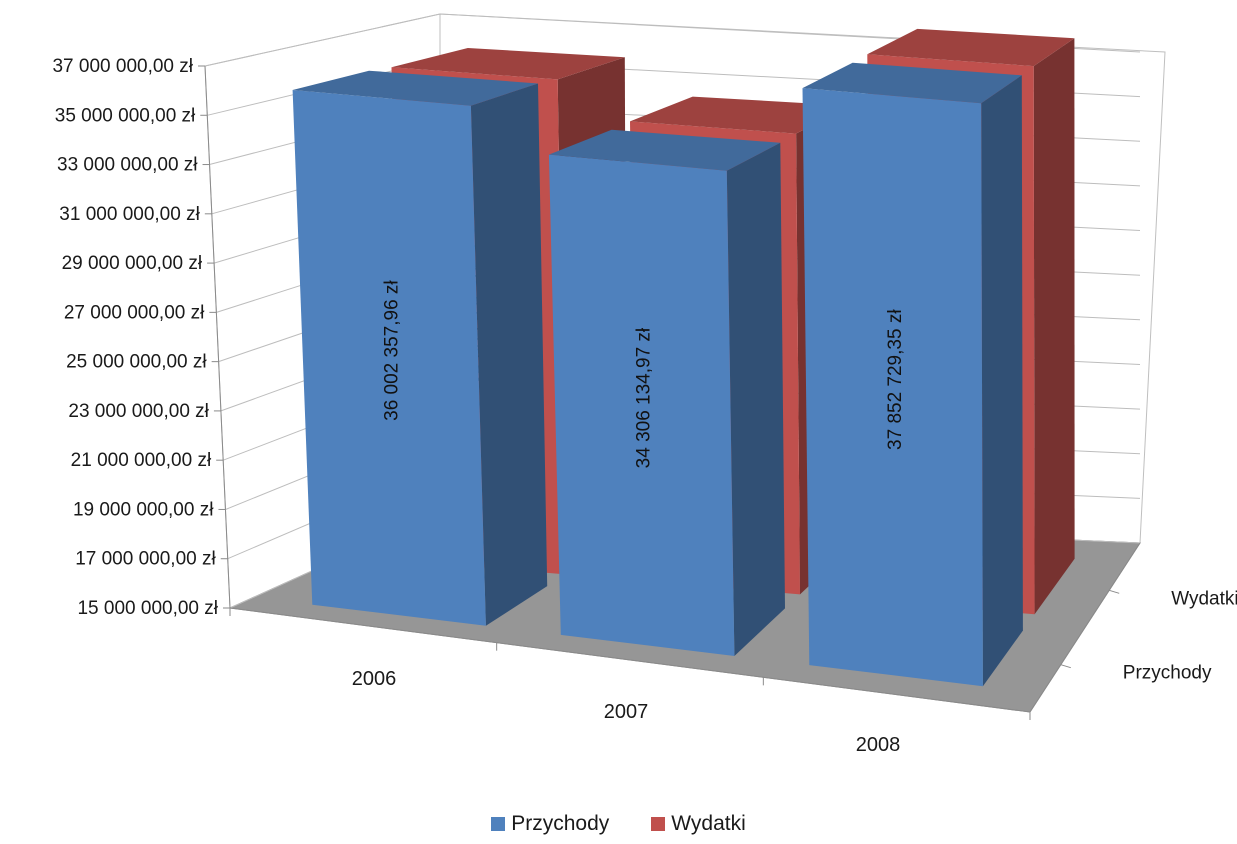  Describe the element at coordinates (878, 745) in the screenshot. I see `x-tick-label: 2008` at that location.